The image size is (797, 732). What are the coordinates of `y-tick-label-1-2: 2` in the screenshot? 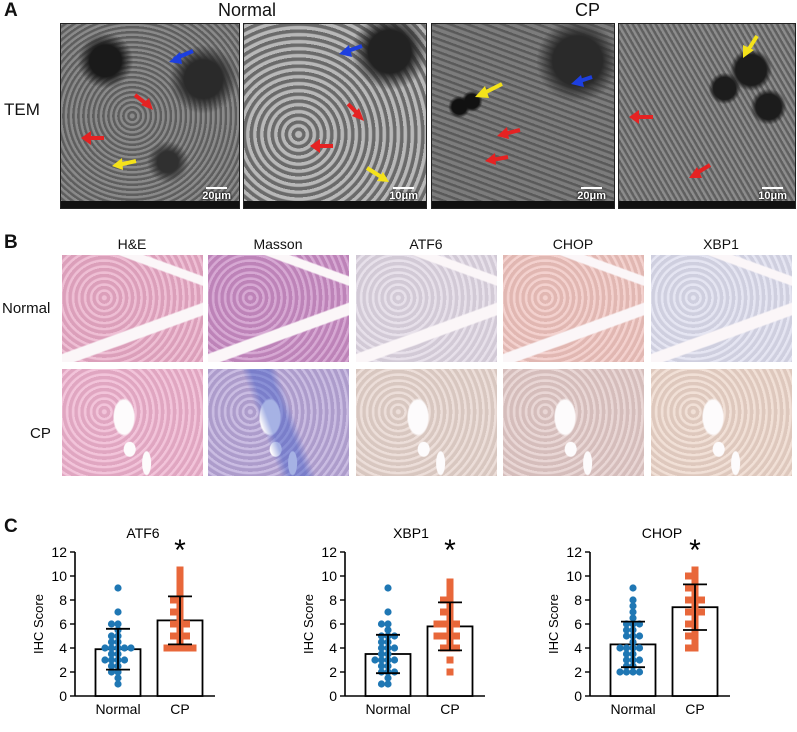 It's located at (333, 672).